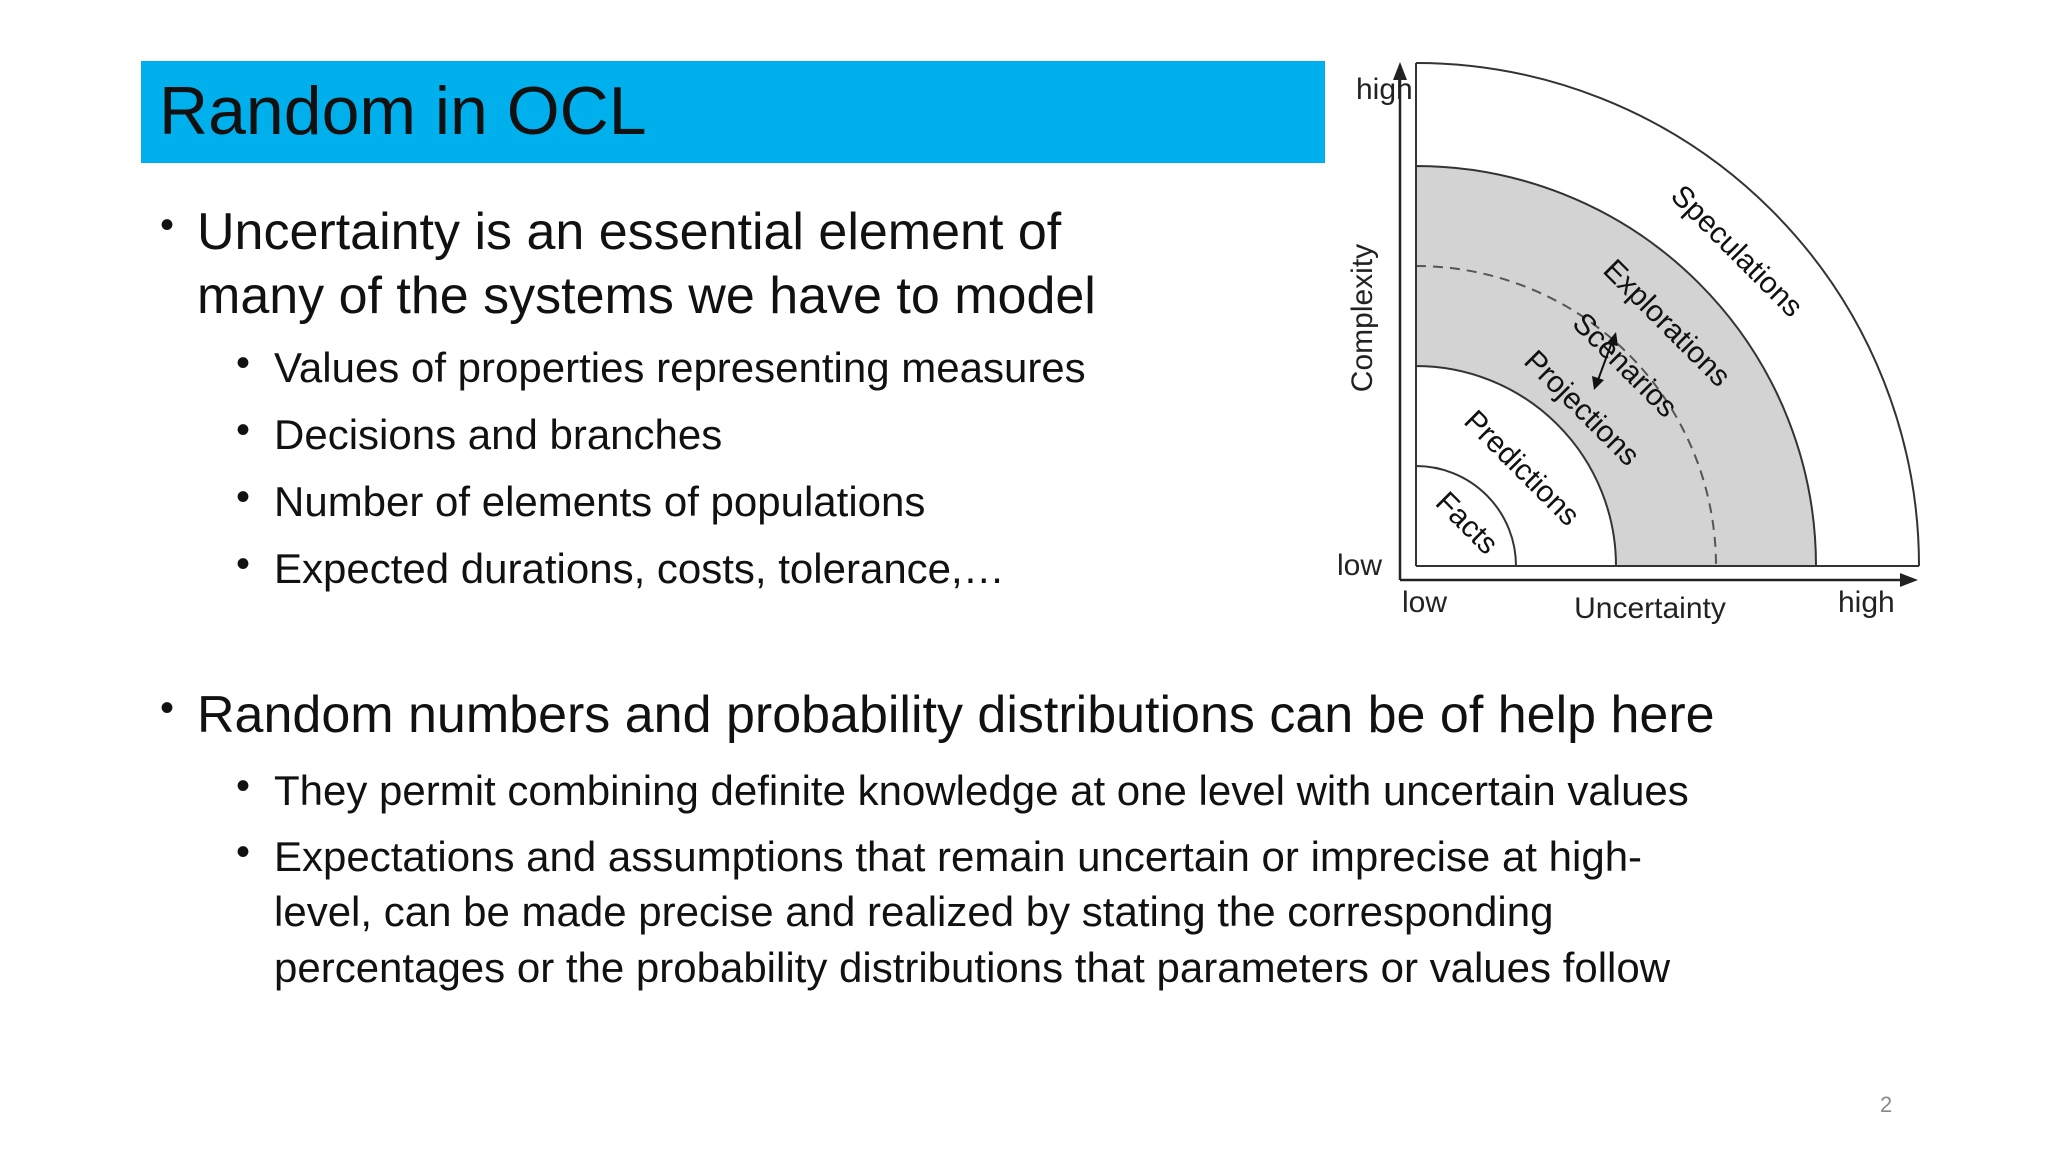 This screenshot has width=2048, height=1152. What do you see at coordinates (1909, 580) in the screenshot?
I see `x-axis-arrow-icon` at bounding box center [1909, 580].